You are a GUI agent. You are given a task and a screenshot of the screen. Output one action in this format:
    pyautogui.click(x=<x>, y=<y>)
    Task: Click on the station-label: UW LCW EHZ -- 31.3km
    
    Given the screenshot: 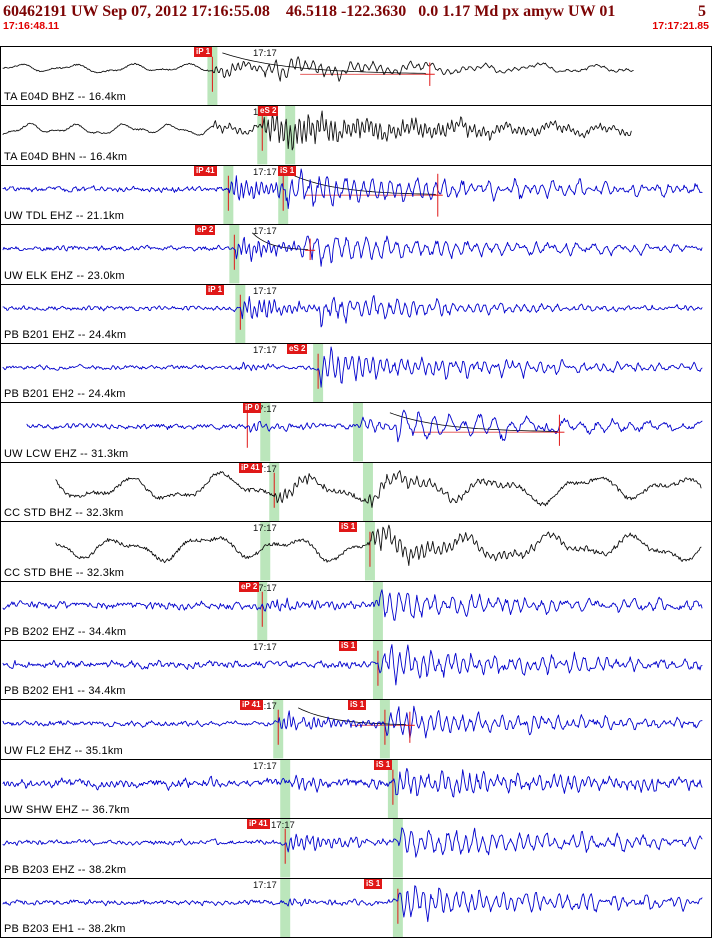 What is the action you would take?
    pyautogui.click(x=66, y=453)
    